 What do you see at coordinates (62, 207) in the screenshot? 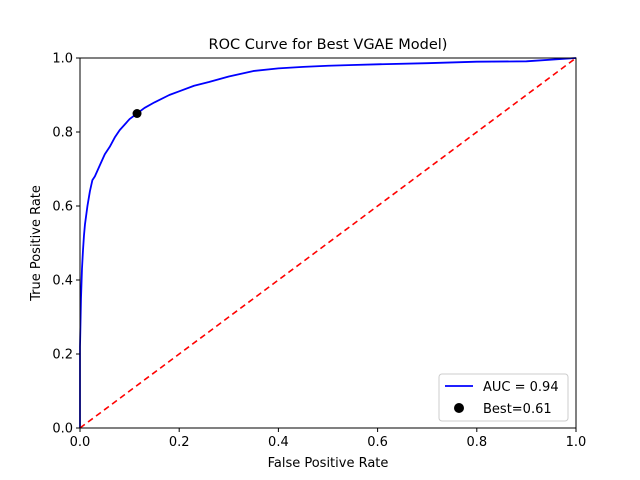
I see `y-tick-label: 0.6` at bounding box center [62, 207].